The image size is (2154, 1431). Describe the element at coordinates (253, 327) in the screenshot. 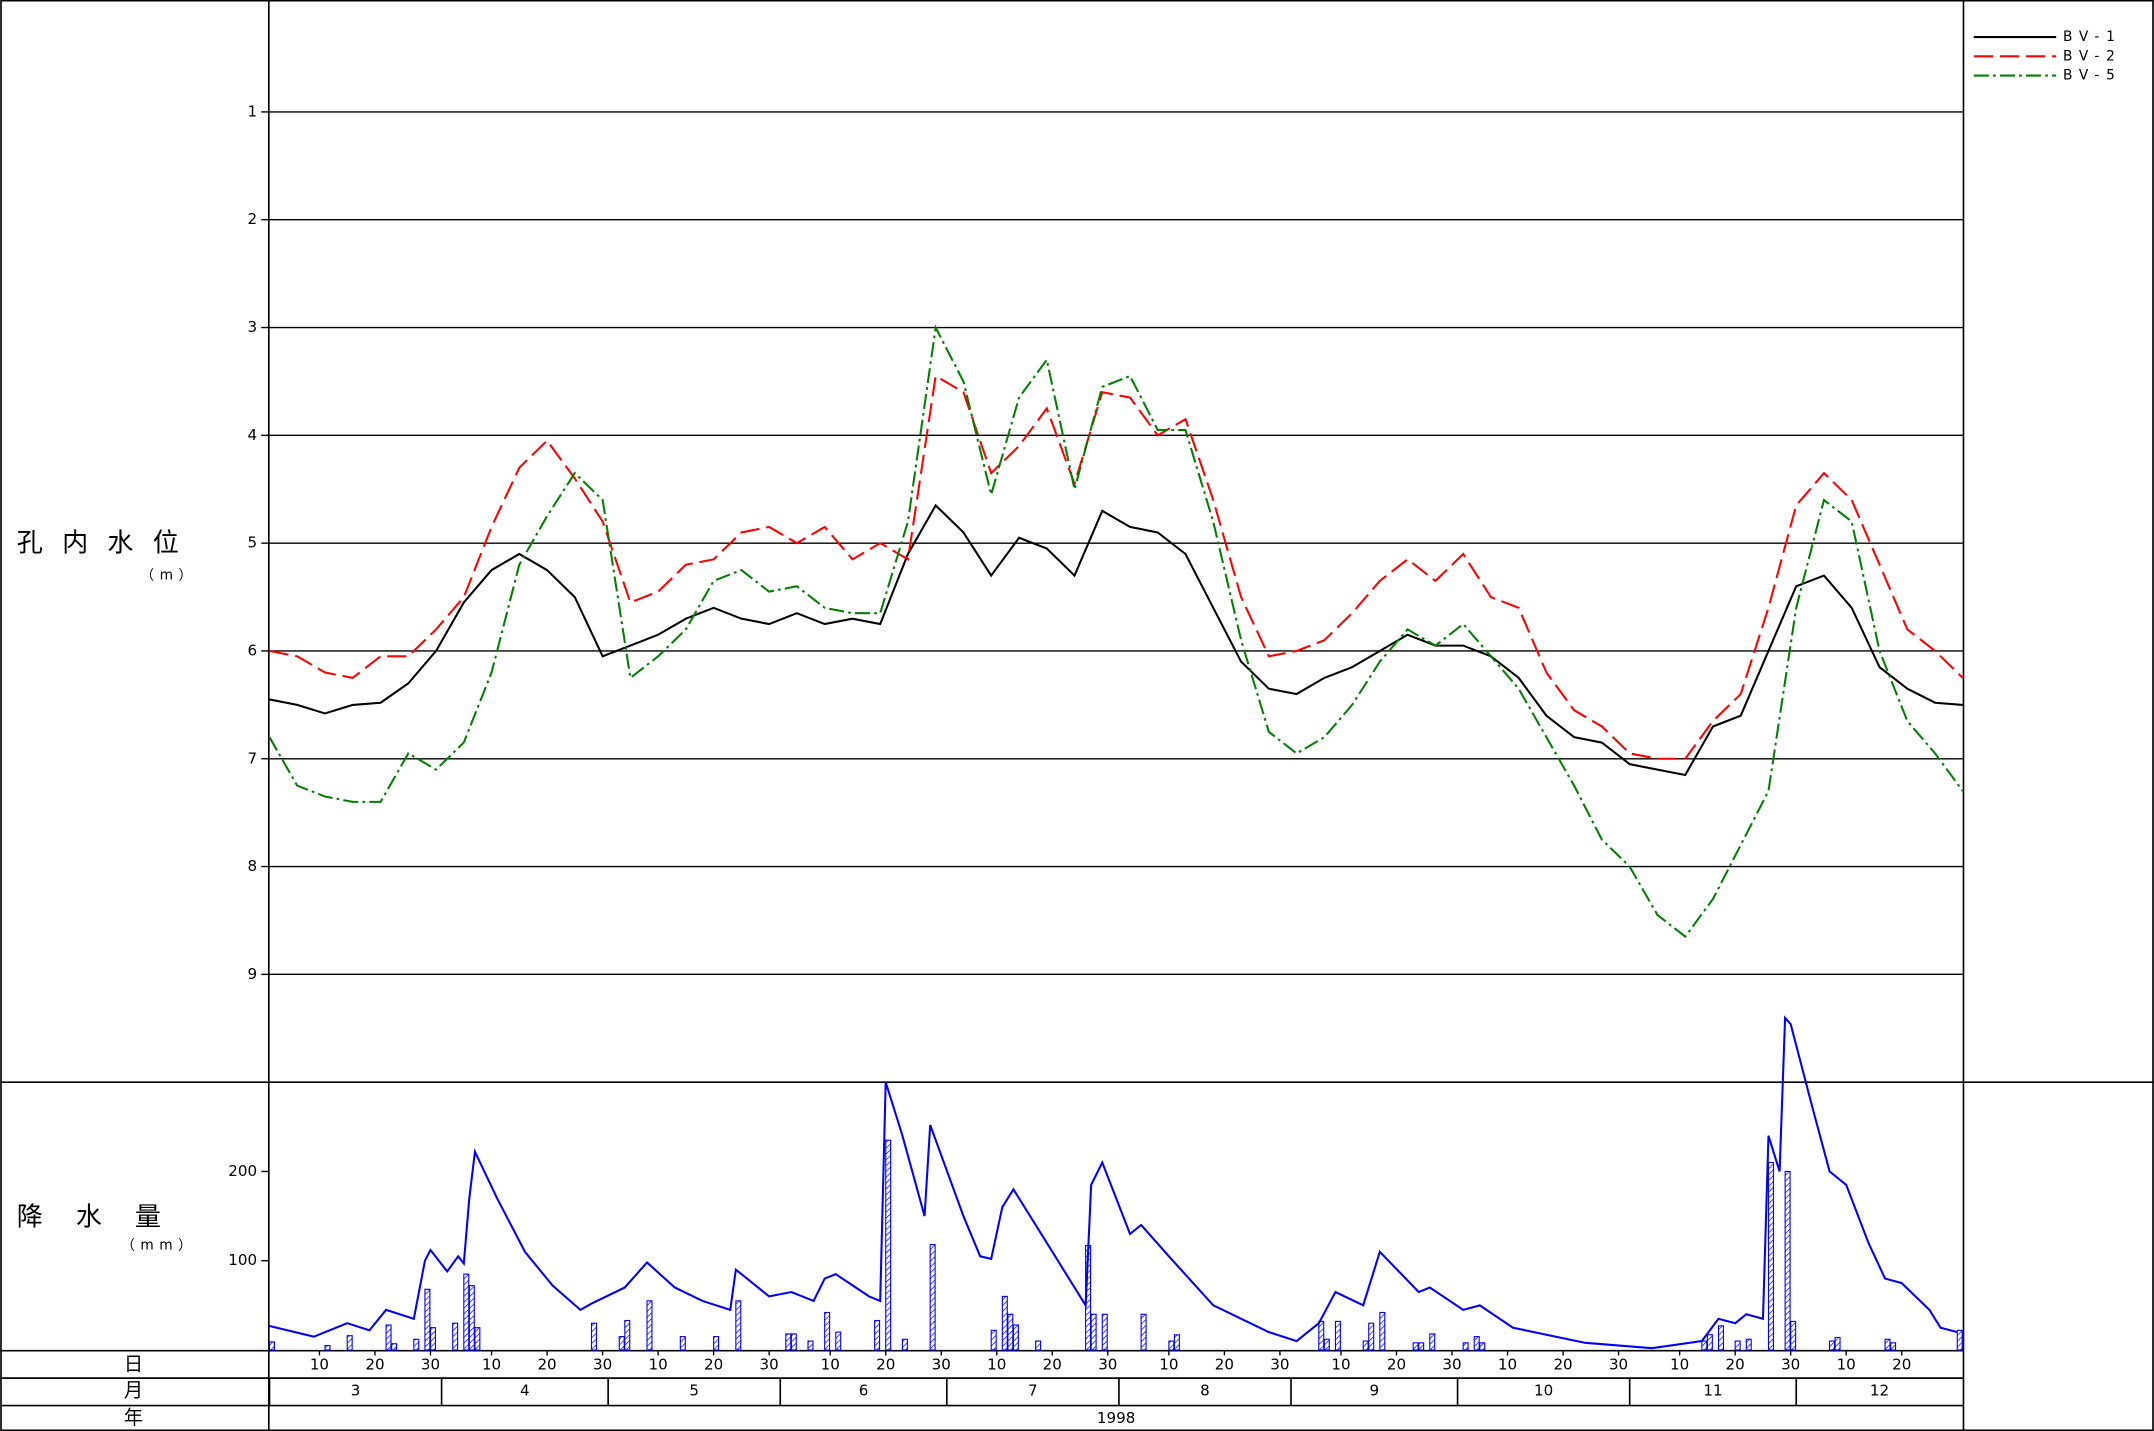

I see `y-tick-label: 3` at that location.